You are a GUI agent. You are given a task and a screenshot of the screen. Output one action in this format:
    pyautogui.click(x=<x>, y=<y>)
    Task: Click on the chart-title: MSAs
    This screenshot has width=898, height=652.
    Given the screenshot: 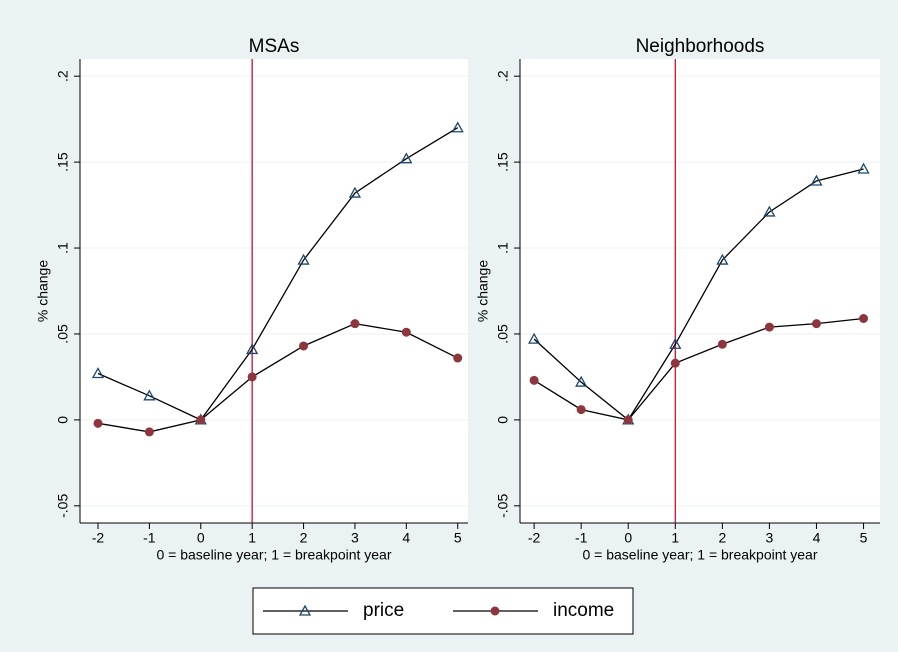 What is the action you would take?
    pyautogui.click(x=274, y=46)
    